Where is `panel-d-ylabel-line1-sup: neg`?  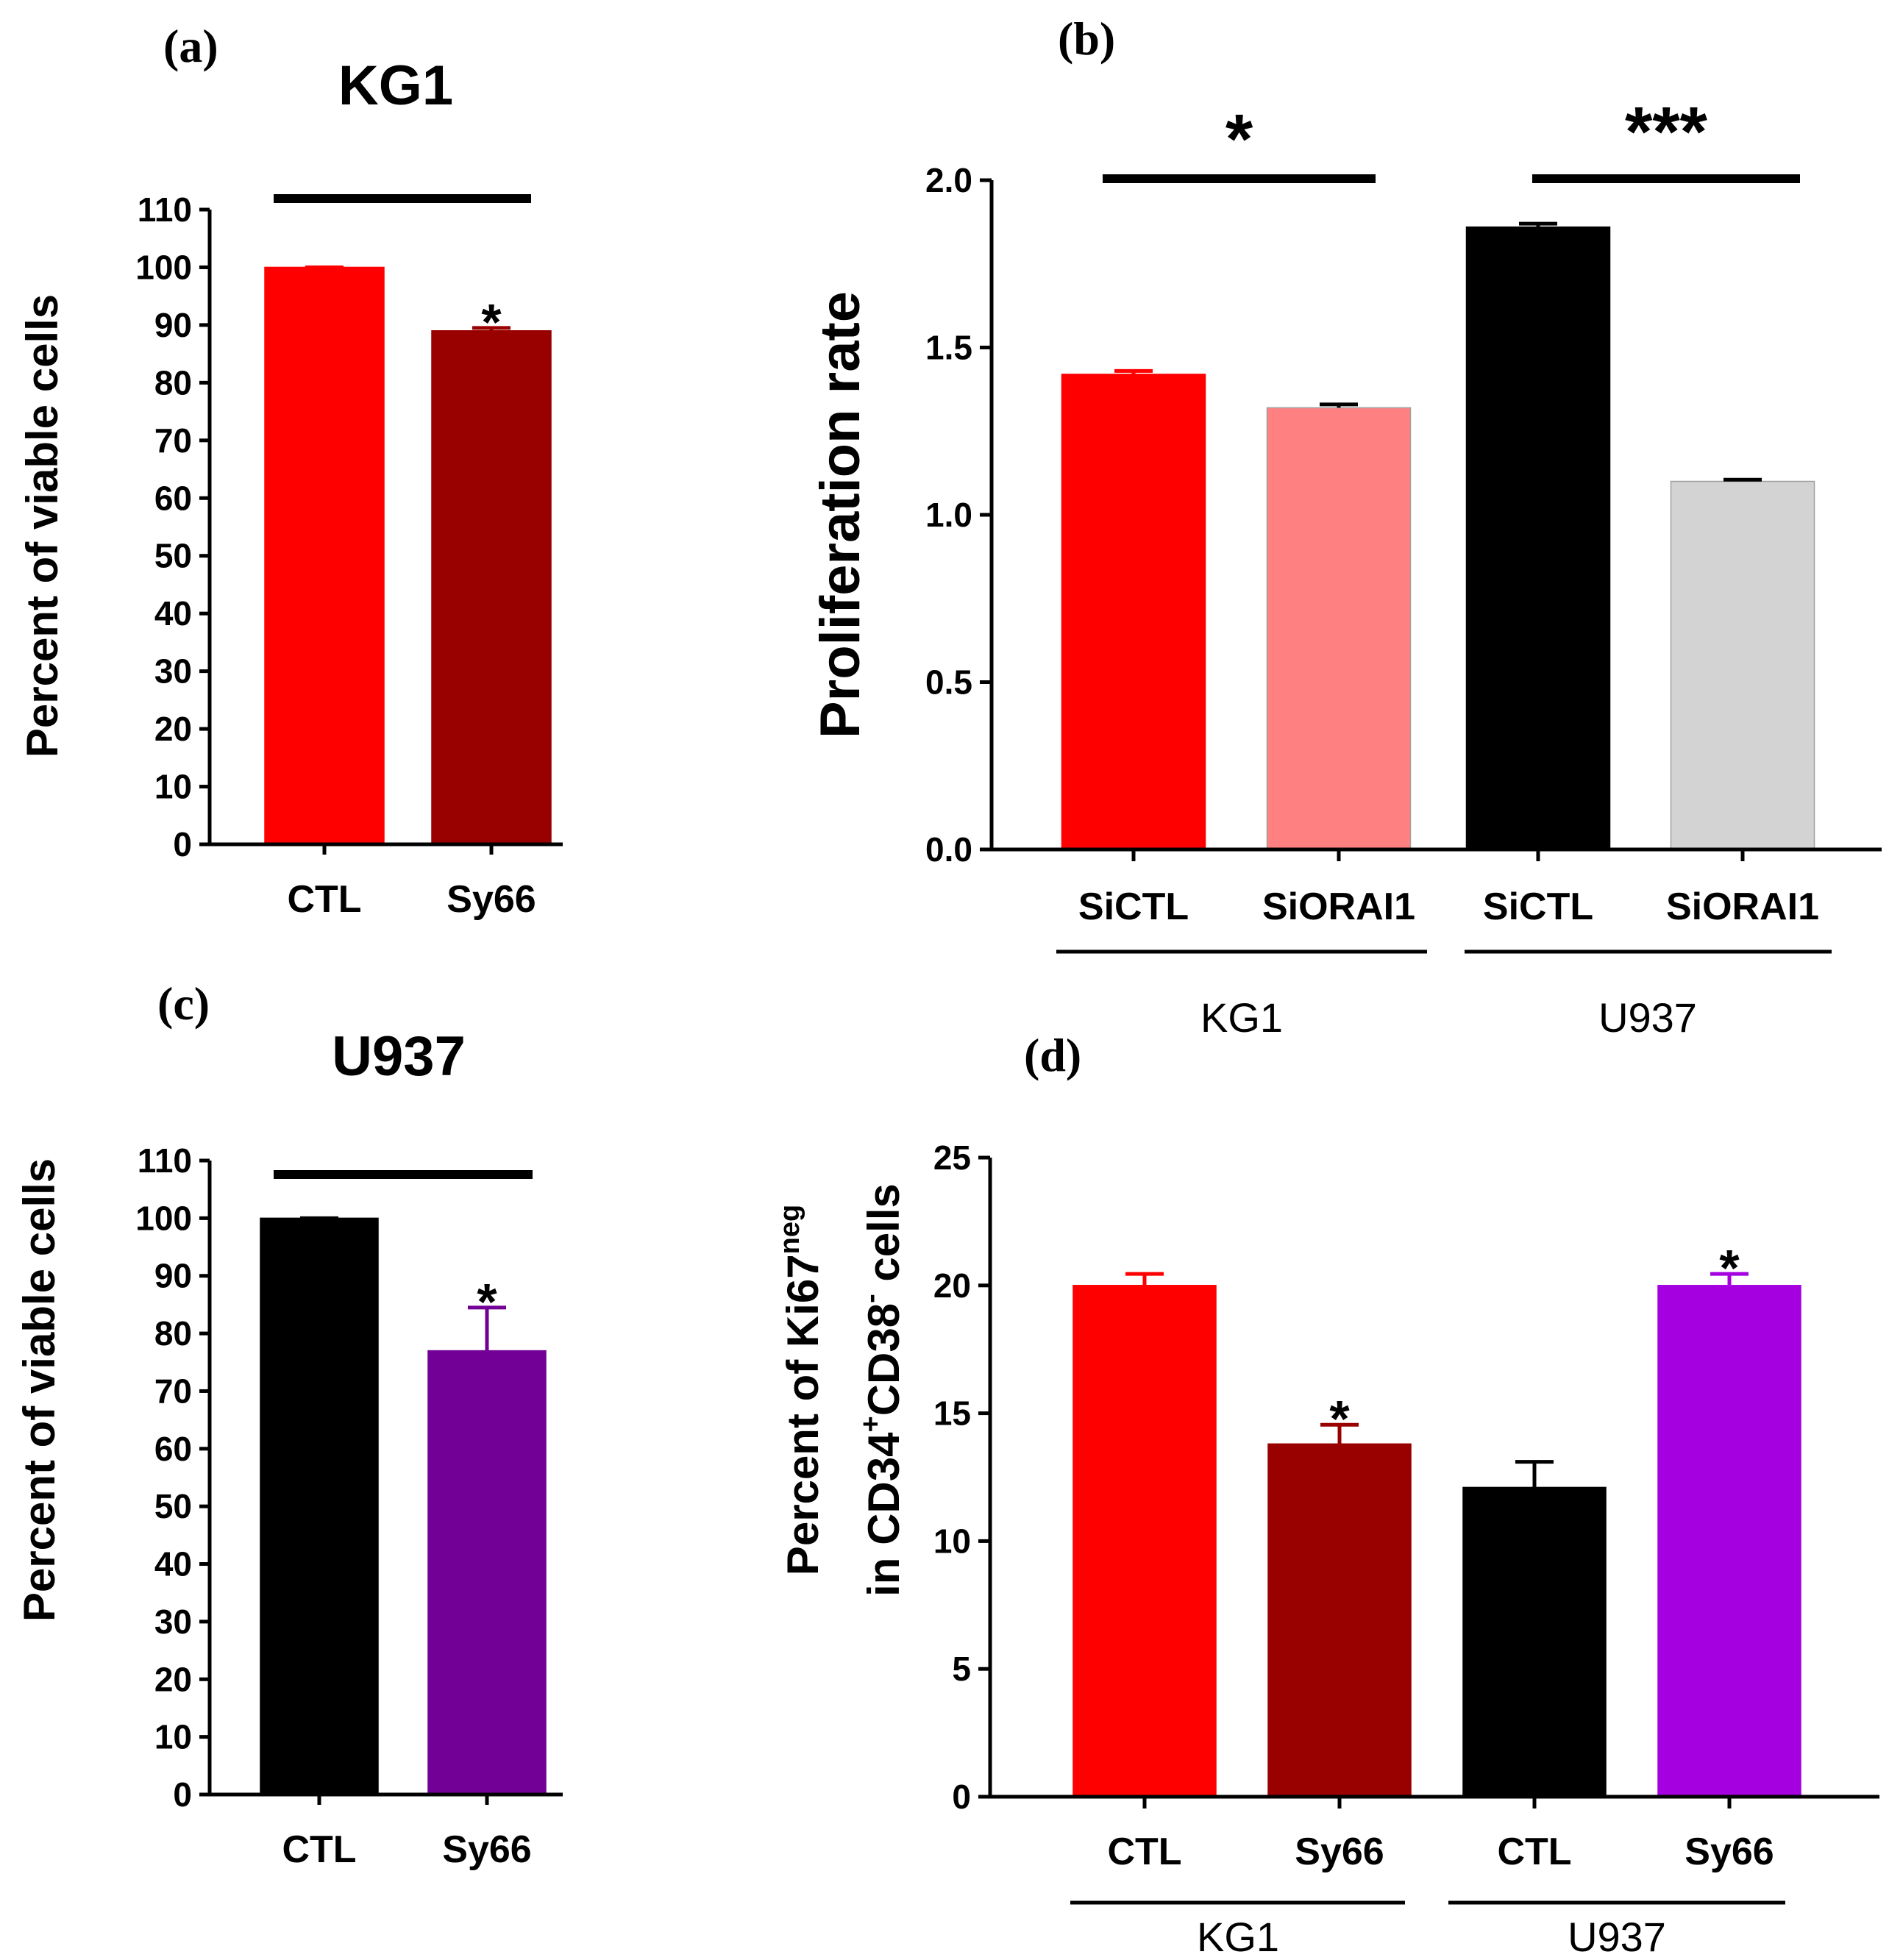 panel-d-ylabel-line1-sup: neg is located at coordinates (790, 1230).